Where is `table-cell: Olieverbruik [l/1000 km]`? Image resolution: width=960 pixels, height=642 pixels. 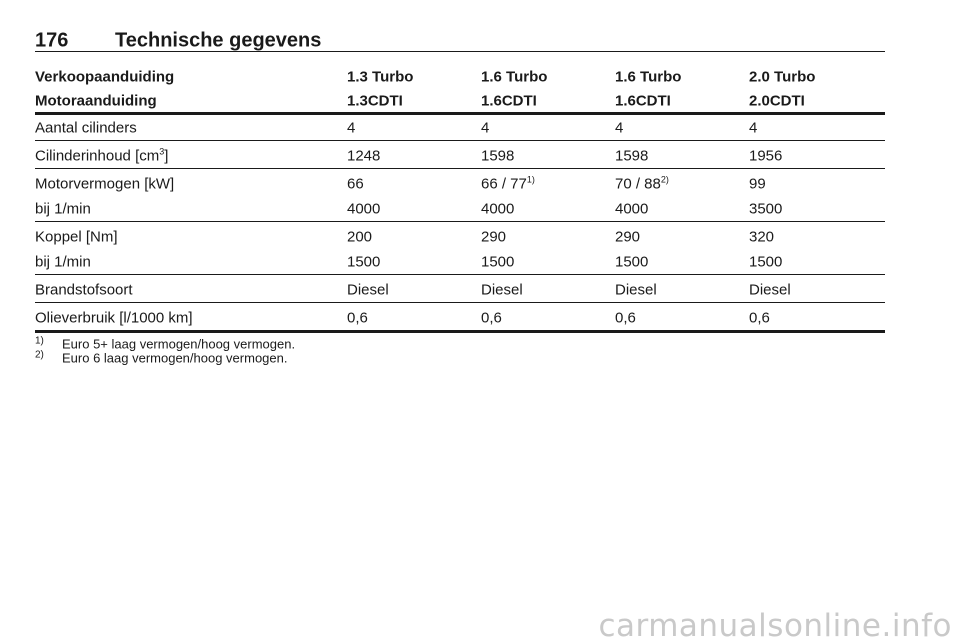 table-cell: Olieverbruik [l/1000 km] is located at coordinates (114, 317).